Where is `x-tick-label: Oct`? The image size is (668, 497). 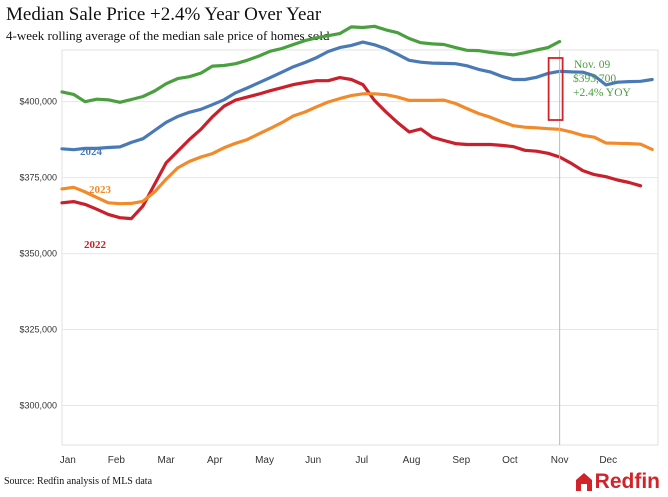 x-tick-label: Oct is located at coordinates (510, 460).